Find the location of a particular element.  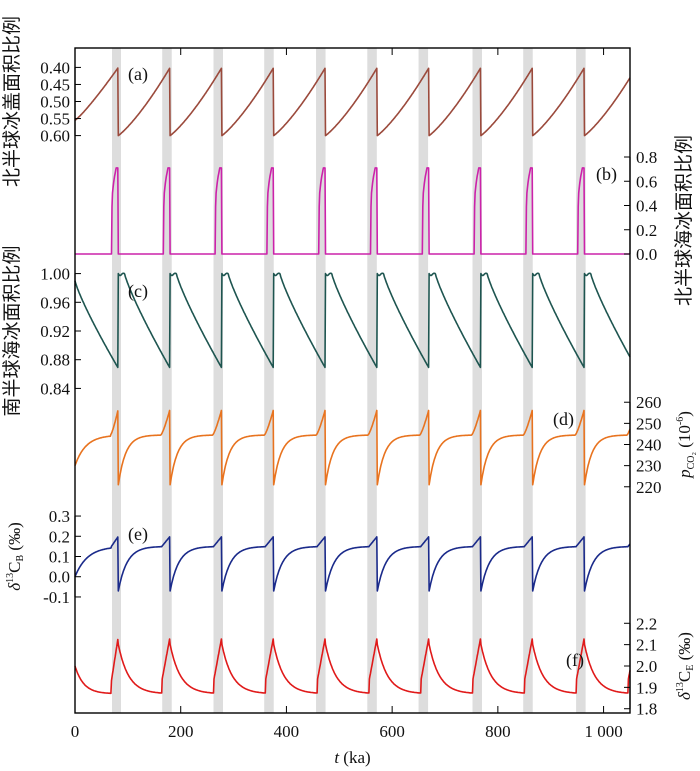

y-axis-d: 220 230 240 250 260 is located at coordinates (643, 445).